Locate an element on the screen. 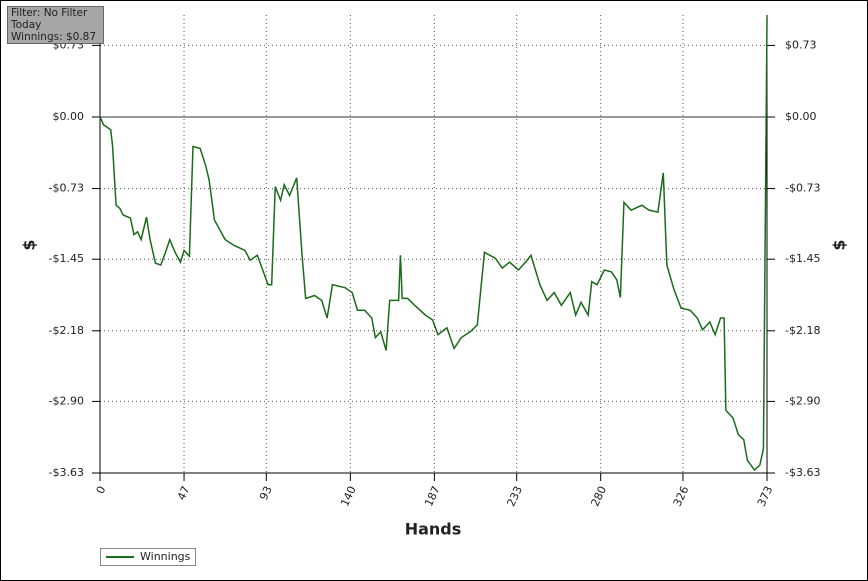 Image resolution: width=868 pixels, height=581 pixels. y-tick-label: -$2.18 is located at coordinates (66, 330).